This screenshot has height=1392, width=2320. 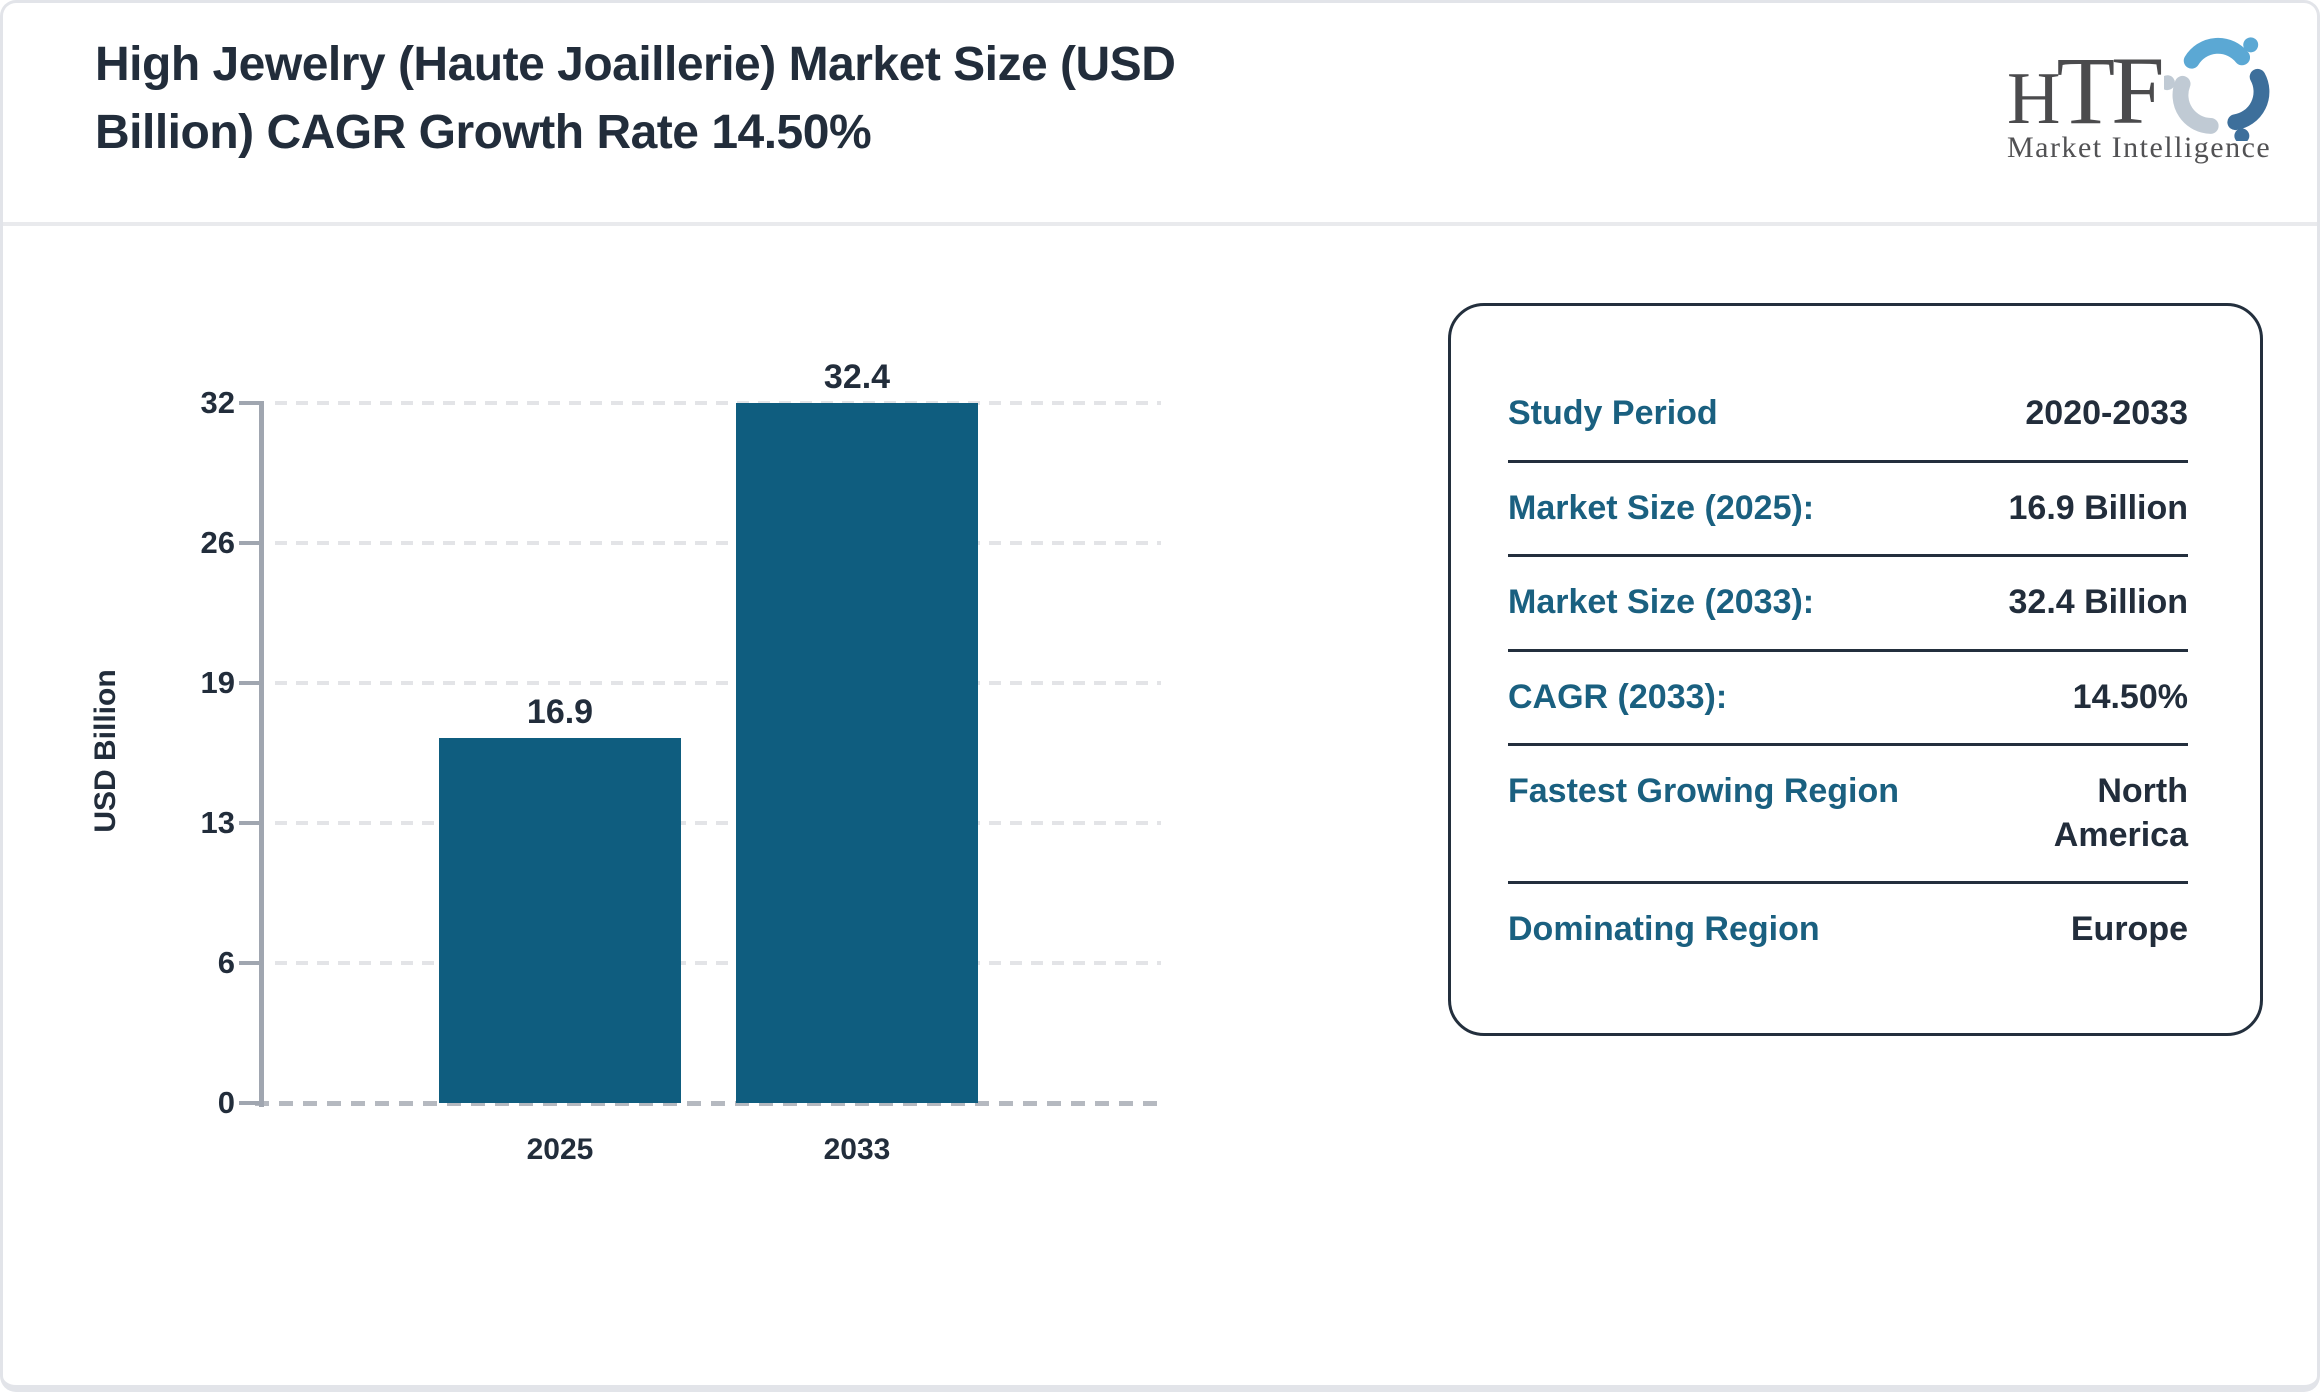 I want to click on x-axis-line, so click(x=711, y=1103).